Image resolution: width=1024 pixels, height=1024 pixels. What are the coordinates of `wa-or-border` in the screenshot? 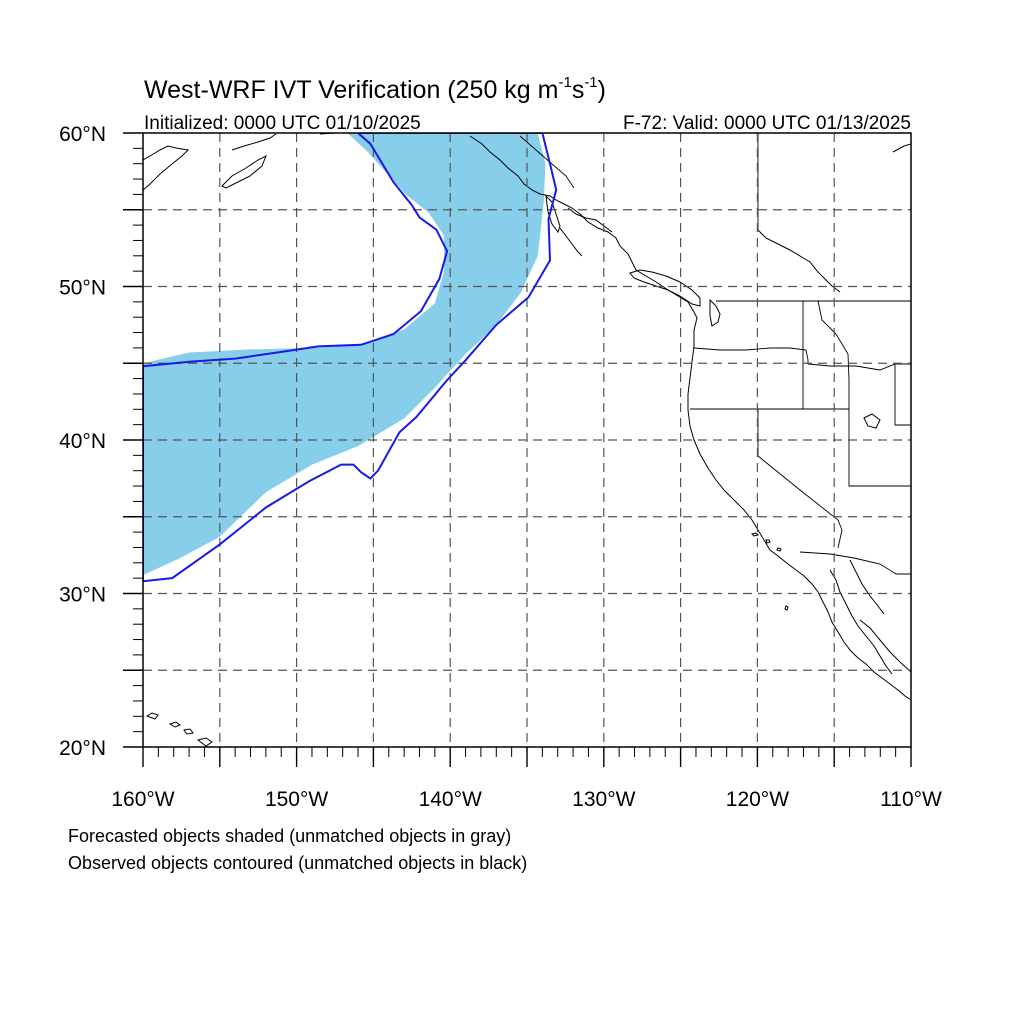 It's located at (751, 355).